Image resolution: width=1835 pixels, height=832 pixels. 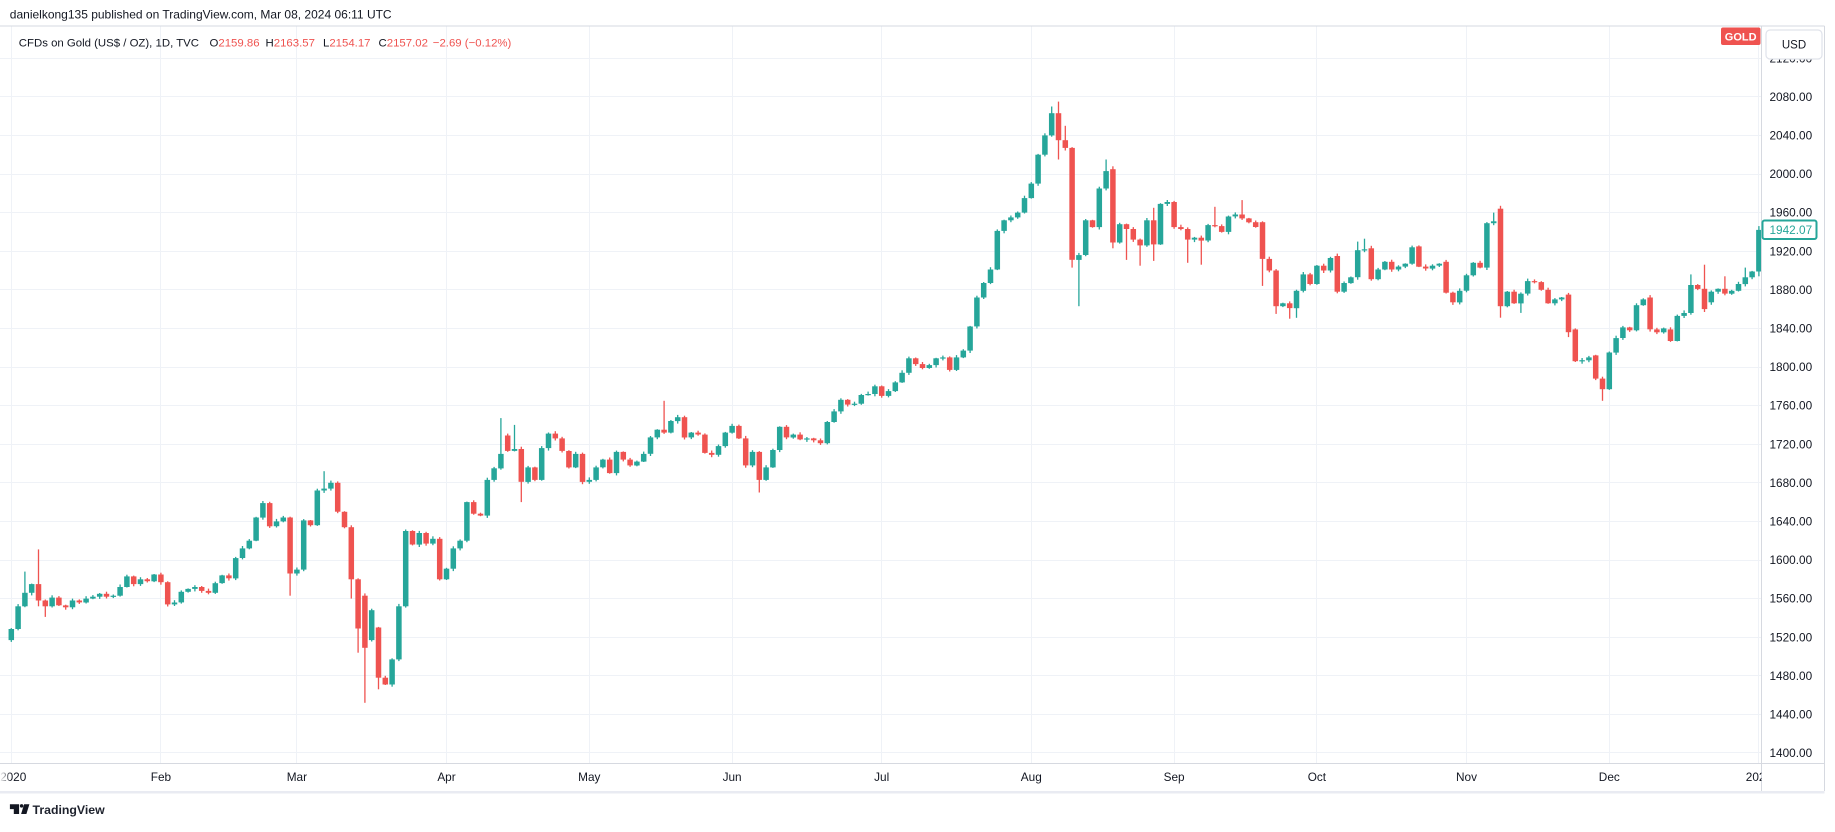 What do you see at coordinates (1791, 290) in the screenshot?
I see `svg-text: 1880.00` at bounding box center [1791, 290].